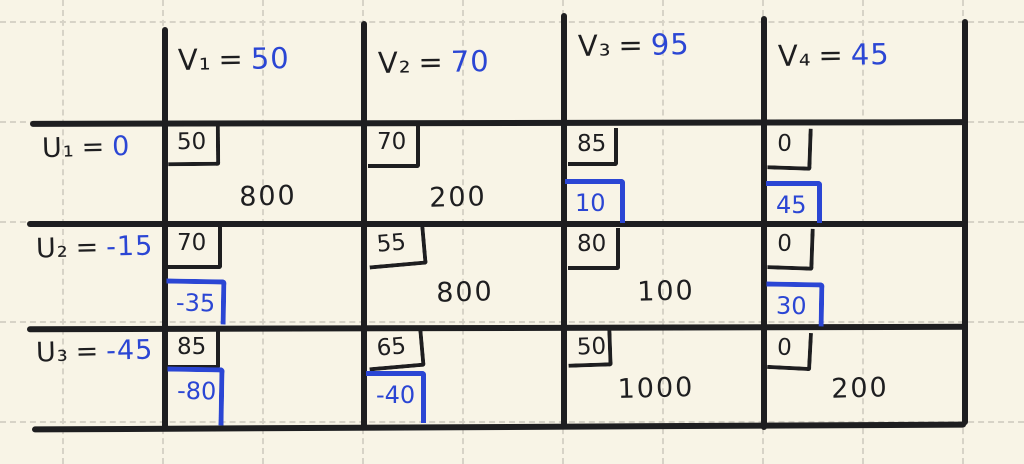  I want to click on cost-box-r2c1: 70, so click(195, 248).